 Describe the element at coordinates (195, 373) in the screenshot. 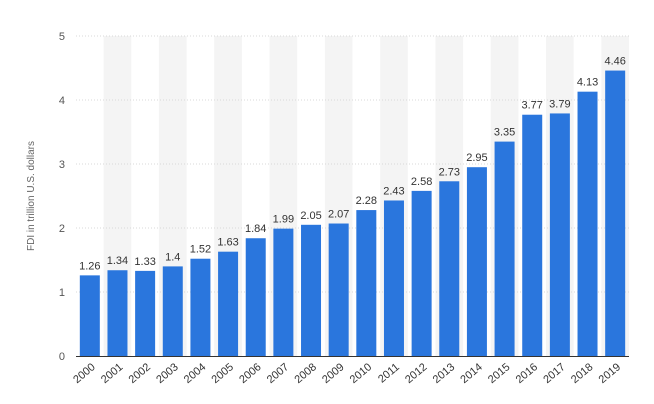

I see `x-tick-label: 2004` at that location.